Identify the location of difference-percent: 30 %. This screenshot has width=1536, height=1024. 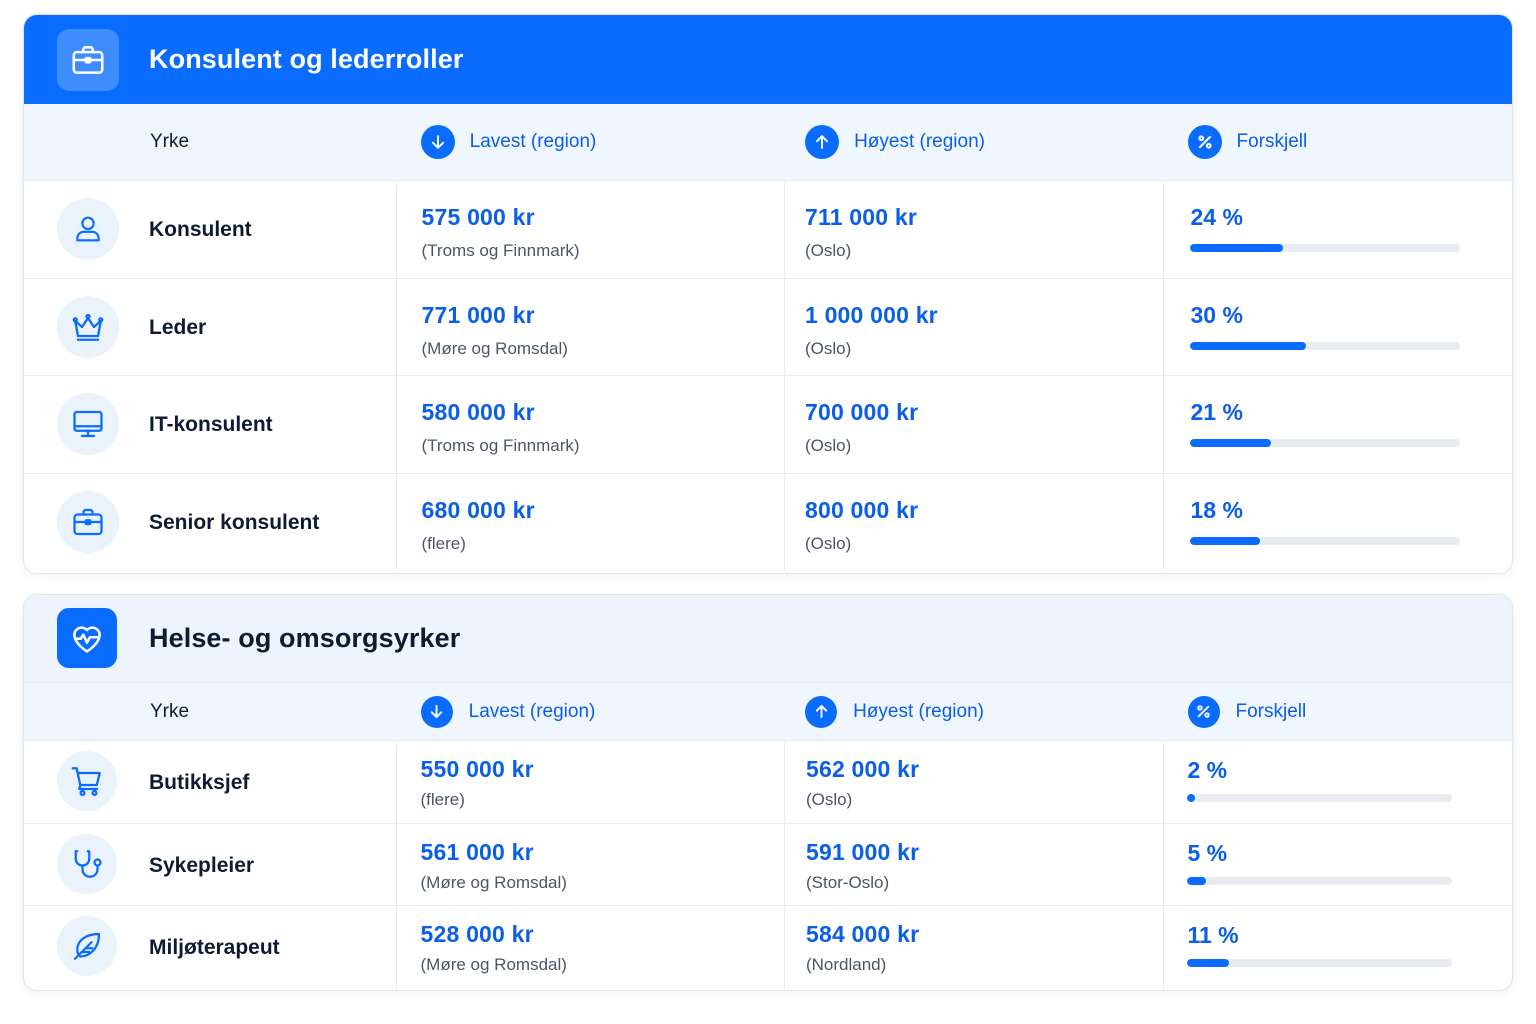
(1216, 314).